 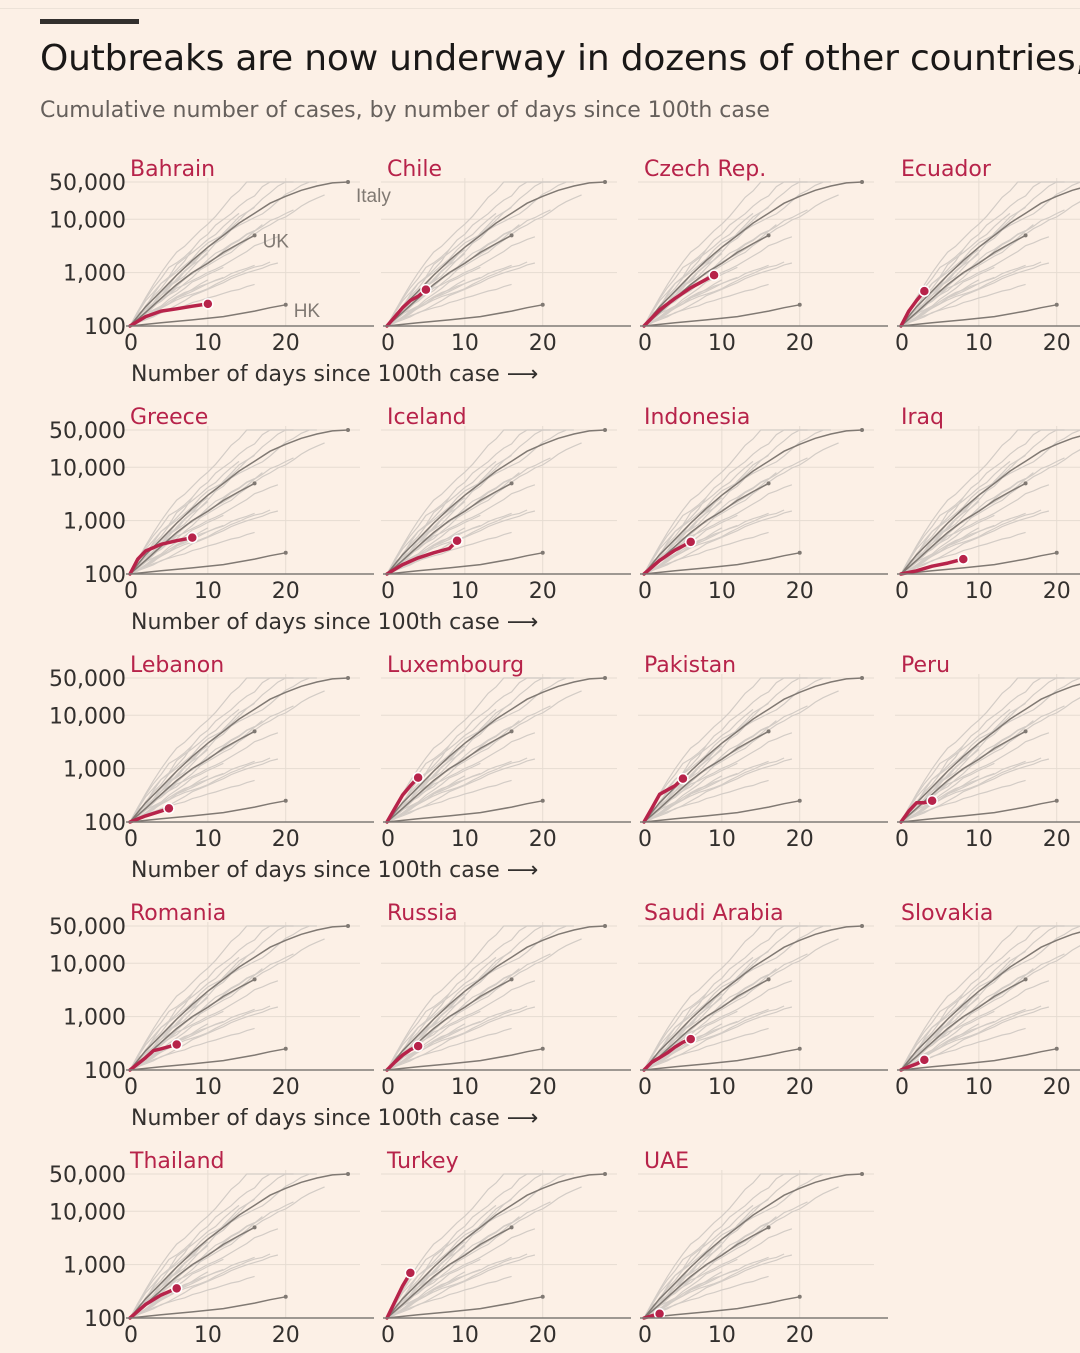 What do you see at coordinates (925, 665) in the screenshot?
I see `panel-title: Peru` at bounding box center [925, 665].